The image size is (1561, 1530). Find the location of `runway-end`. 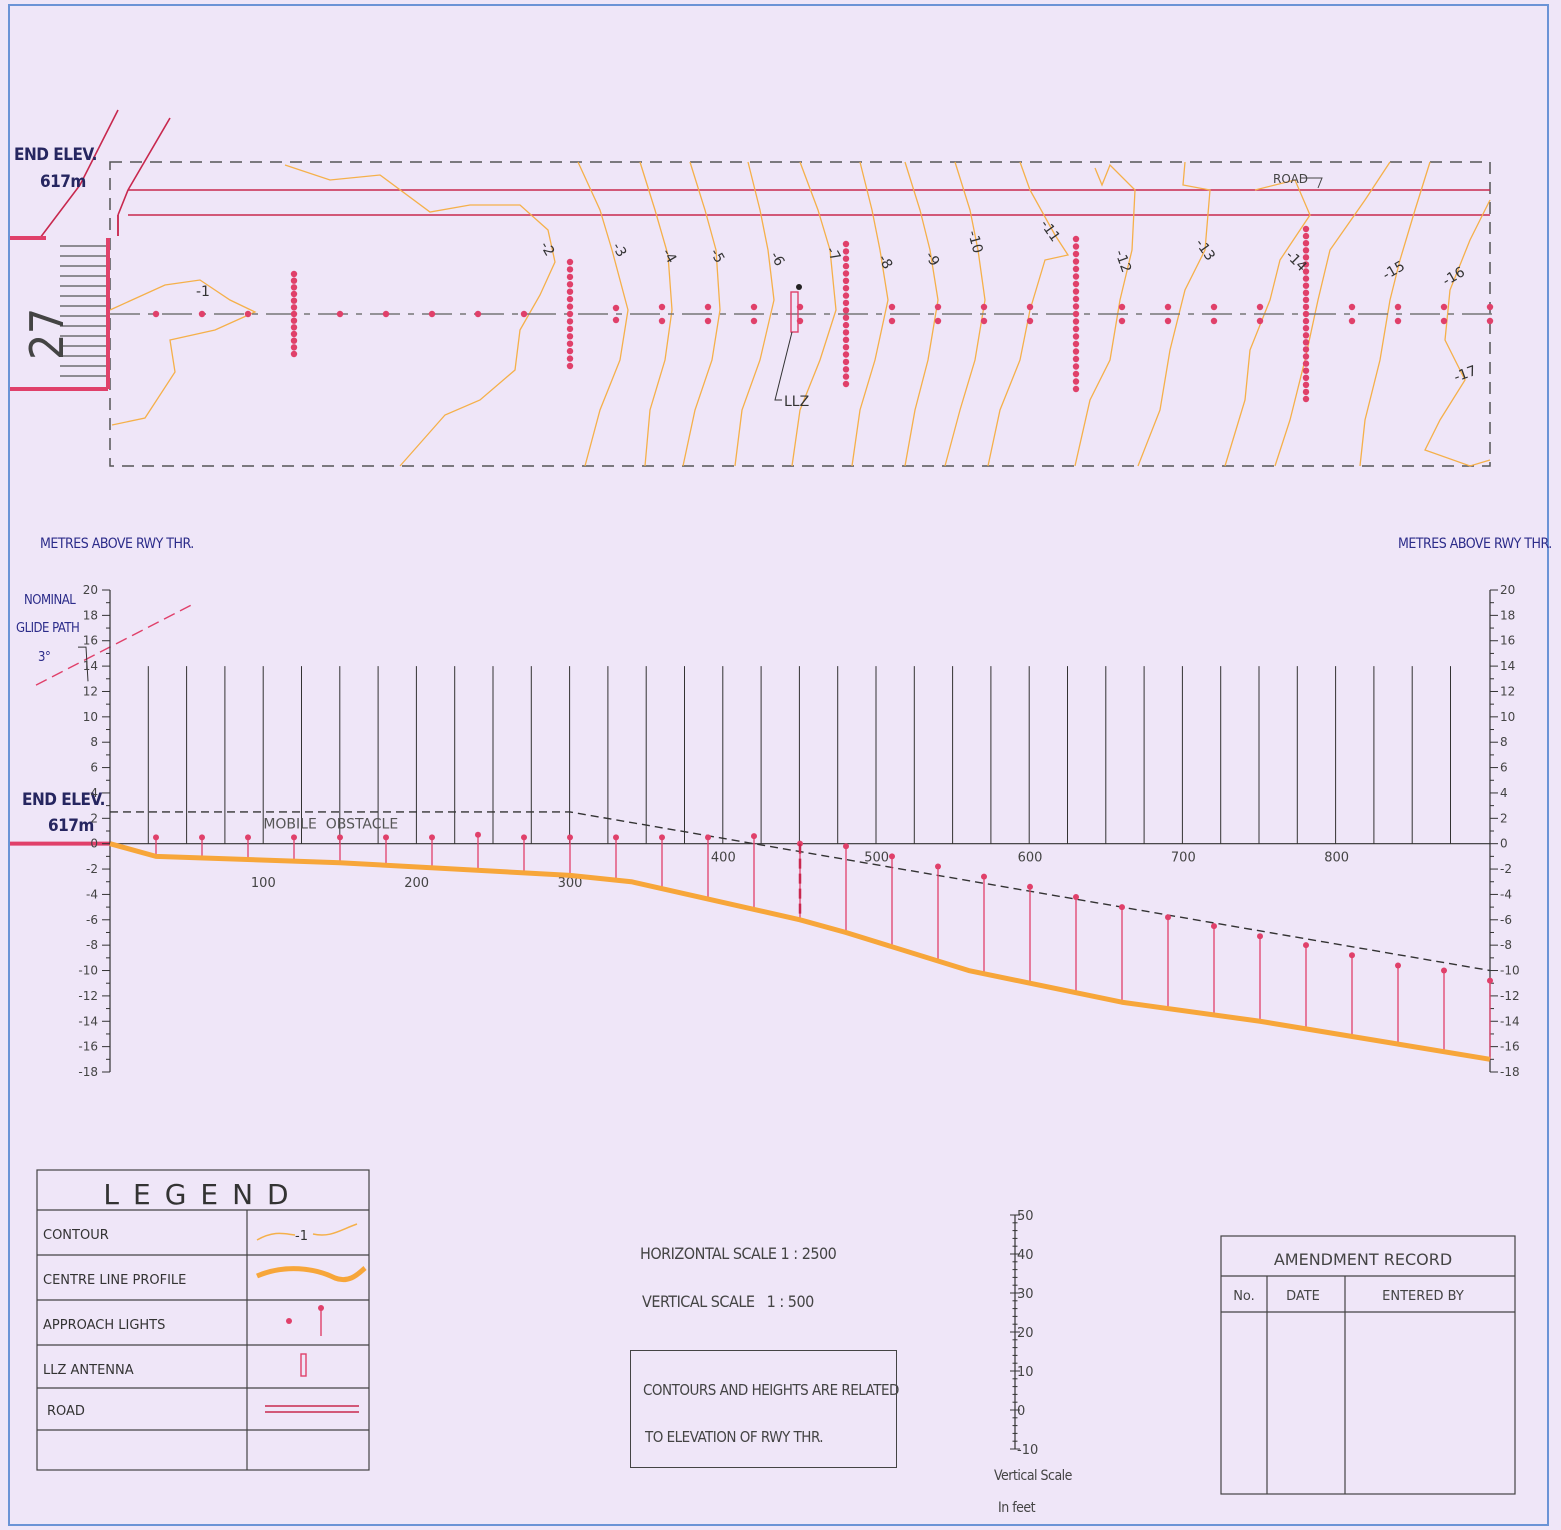

runway-end is located at coordinates (60, 313).